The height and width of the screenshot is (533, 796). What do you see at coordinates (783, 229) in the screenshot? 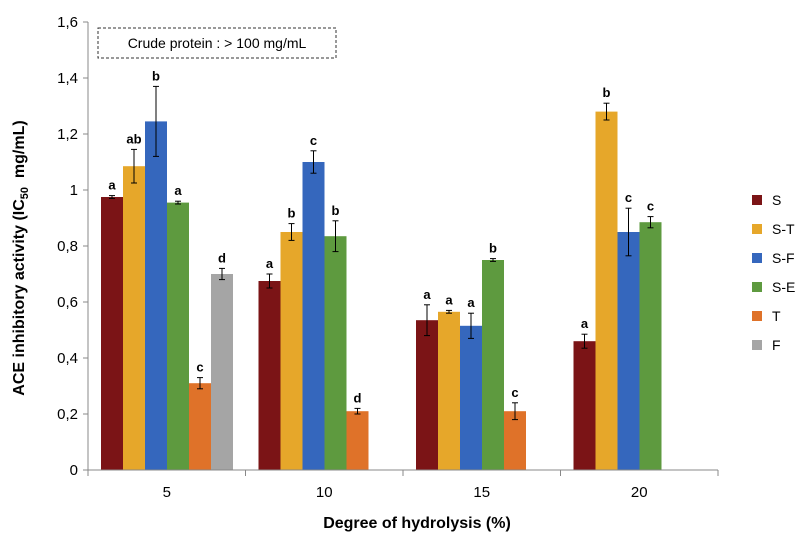
I see `legend-label-S-T: S-T` at bounding box center [783, 229].